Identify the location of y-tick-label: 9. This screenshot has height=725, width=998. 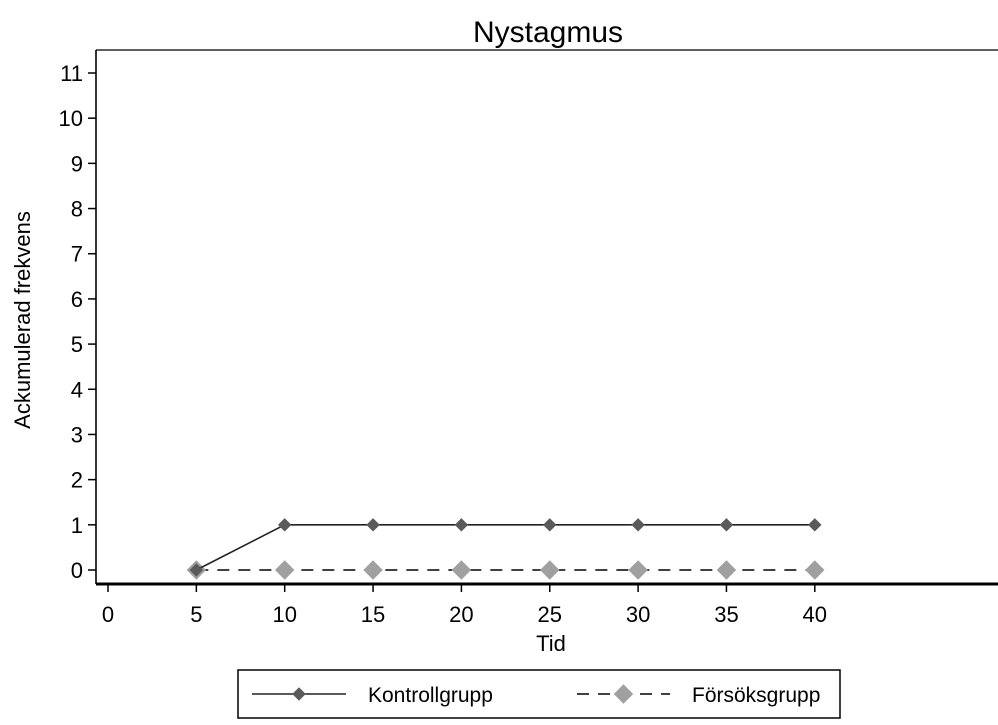
(77, 163).